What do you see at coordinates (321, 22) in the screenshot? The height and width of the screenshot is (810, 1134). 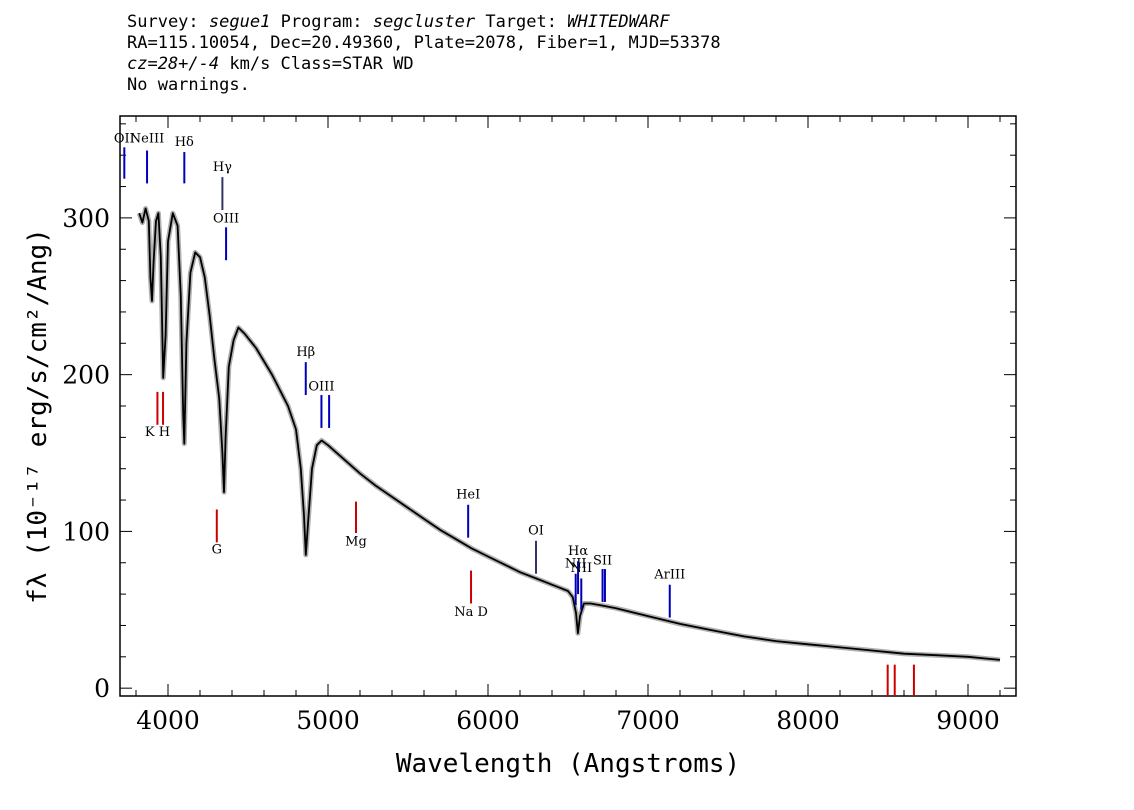 I see `program-label: Program:` at bounding box center [321, 22].